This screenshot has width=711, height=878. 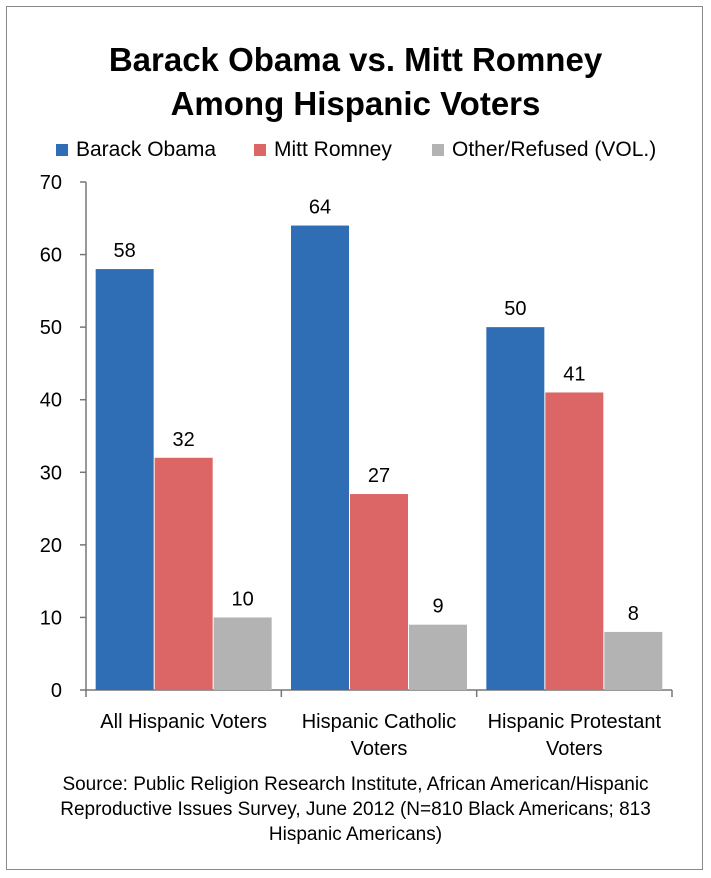 What do you see at coordinates (379, 722) in the screenshot?
I see `category-label-2-line-1: Hispanic Catholic` at bounding box center [379, 722].